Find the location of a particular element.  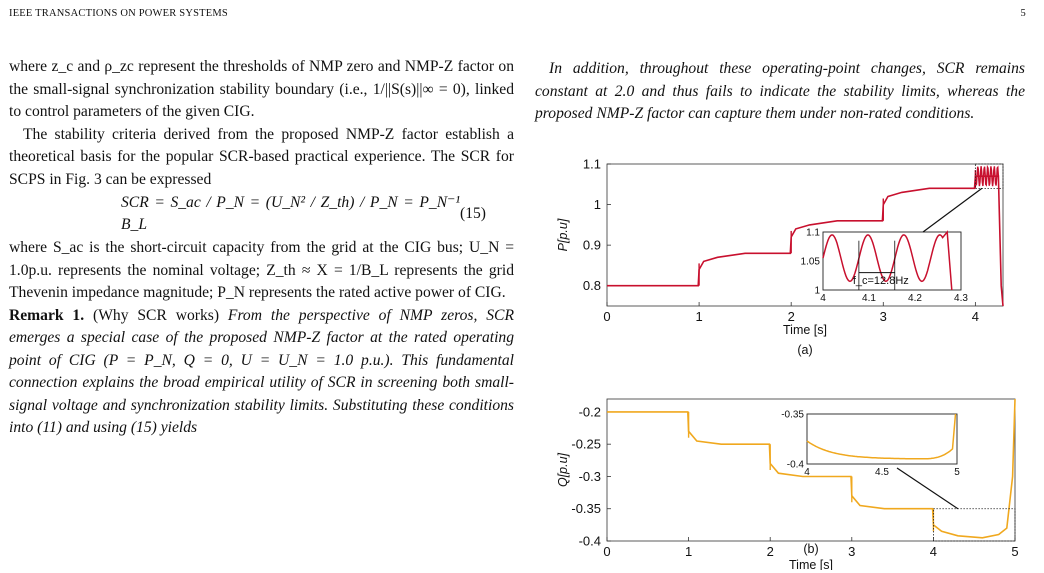

equation-15-number: (15) is located at coordinates (473, 213).